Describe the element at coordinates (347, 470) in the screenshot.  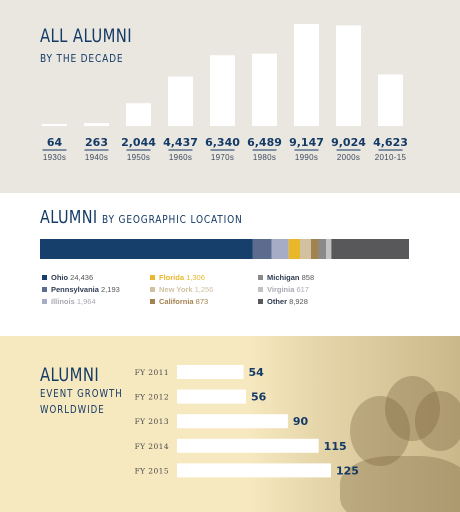
I see `event-value-label: 125` at that location.